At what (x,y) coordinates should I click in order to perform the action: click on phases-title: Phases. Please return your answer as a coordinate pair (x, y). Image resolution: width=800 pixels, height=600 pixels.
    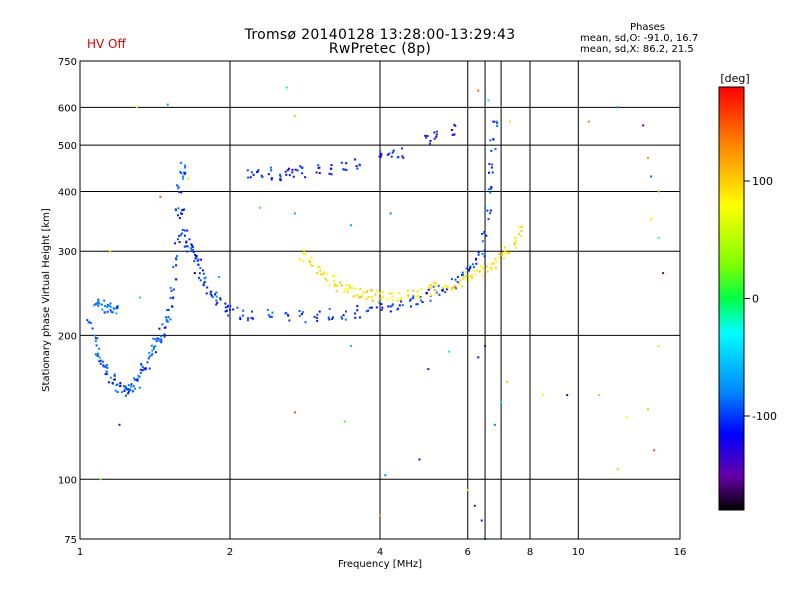
    Looking at the image, I should click on (647, 27).